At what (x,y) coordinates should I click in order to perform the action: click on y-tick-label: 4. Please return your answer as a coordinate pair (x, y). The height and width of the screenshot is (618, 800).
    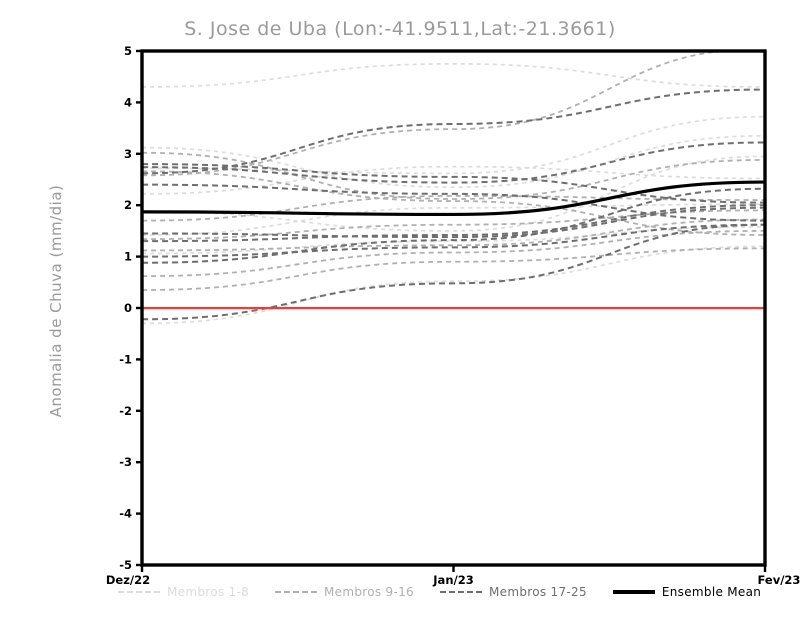
    Looking at the image, I should click on (128, 102).